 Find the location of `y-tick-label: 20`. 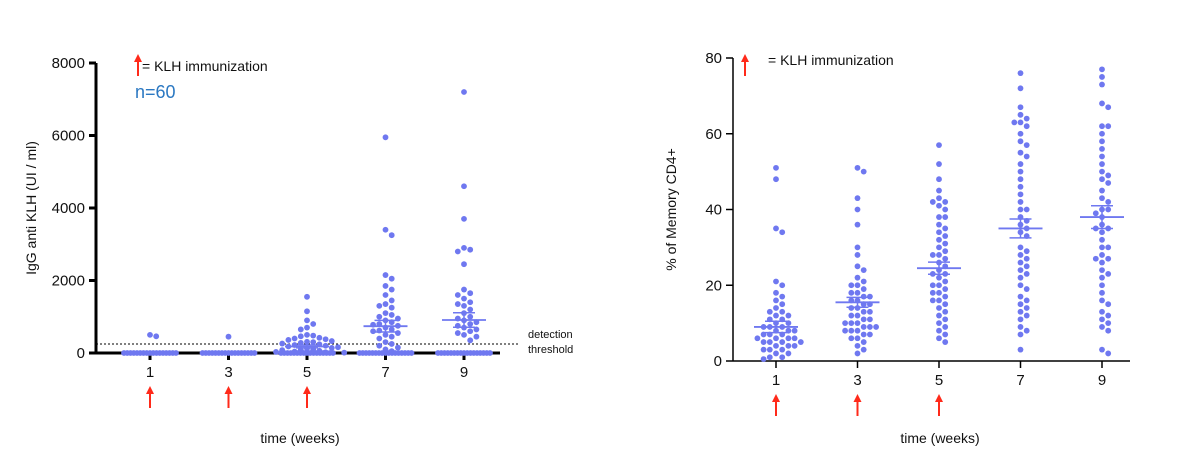

y-tick-label: 20 is located at coordinates (713, 285).